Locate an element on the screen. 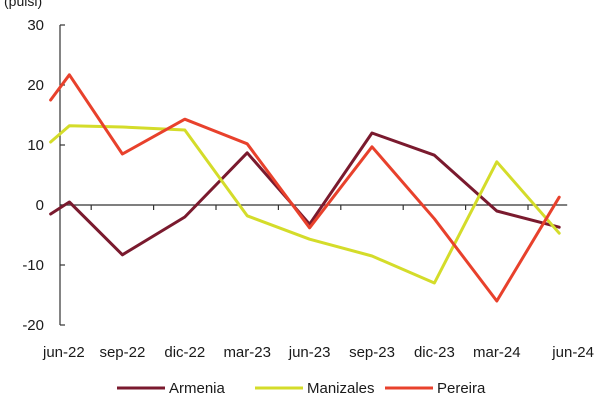  x-tick-label: jun-22 is located at coordinates (63, 352).